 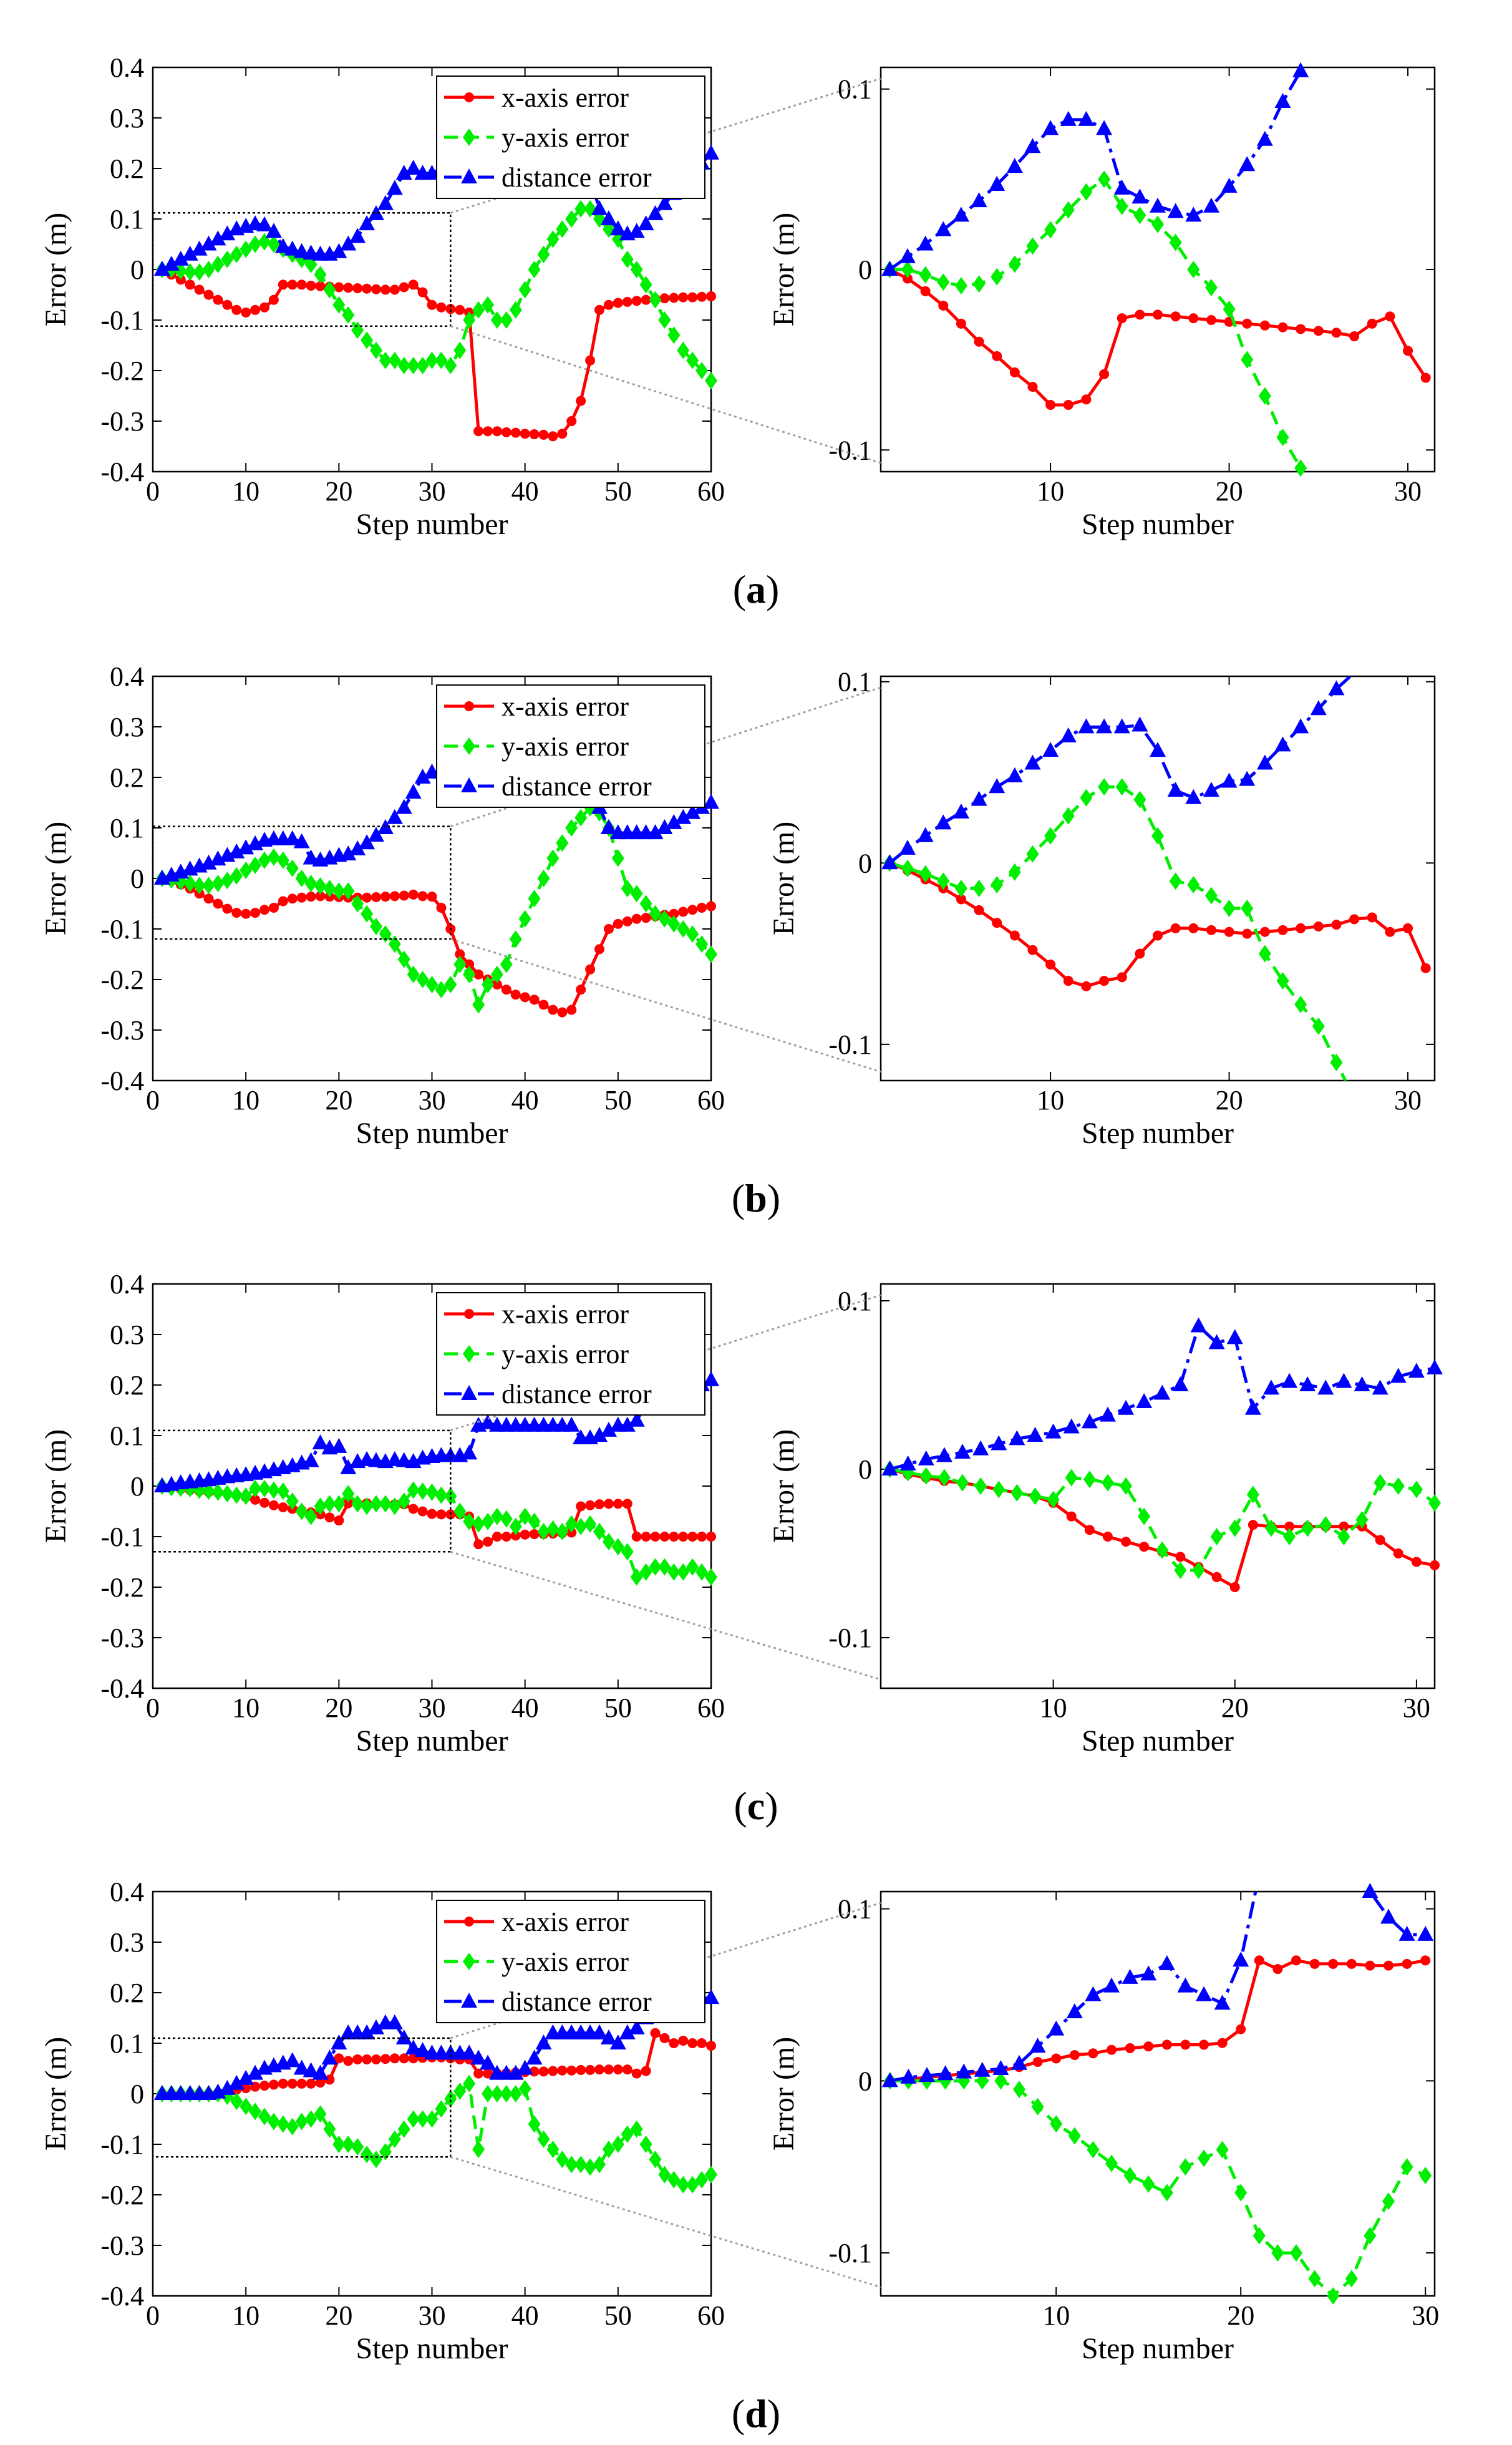 I want to click on panel-d-main-xtick-label: 60, so click(x=711, y=2315).